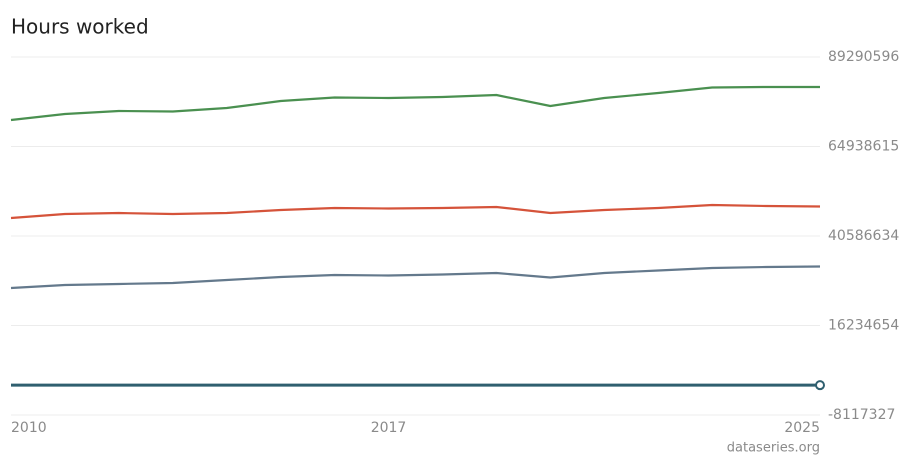 The image size is (900, 460). I want to click on chart-title: Hours worked, so click(80, 27).